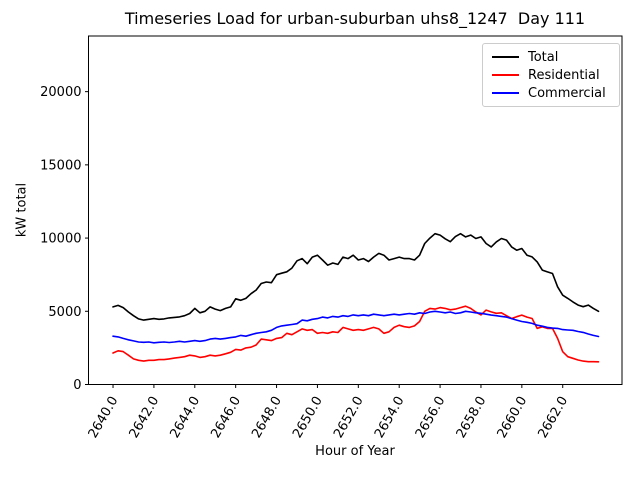 The height and width of the screenshot is (480, 640). What do you see at coordinates (543, 57) in the screenshot?
I see `legend-label-total: Total` at bounding box center [543, 57].